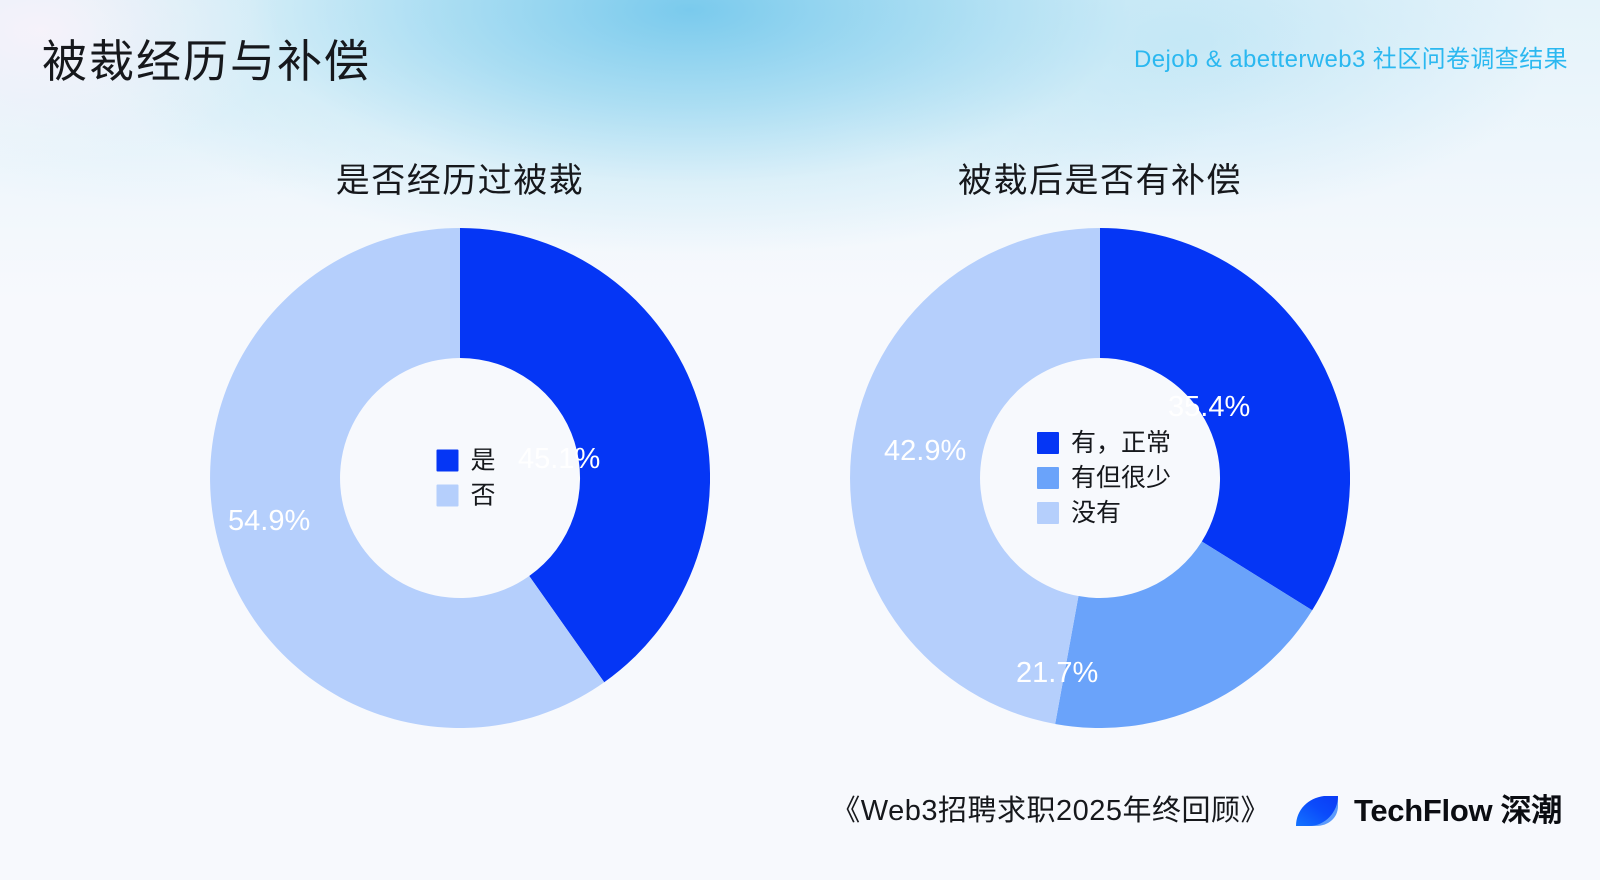  I want to click on chart-title-left: 是否经历过被裁, so click(460, 181).